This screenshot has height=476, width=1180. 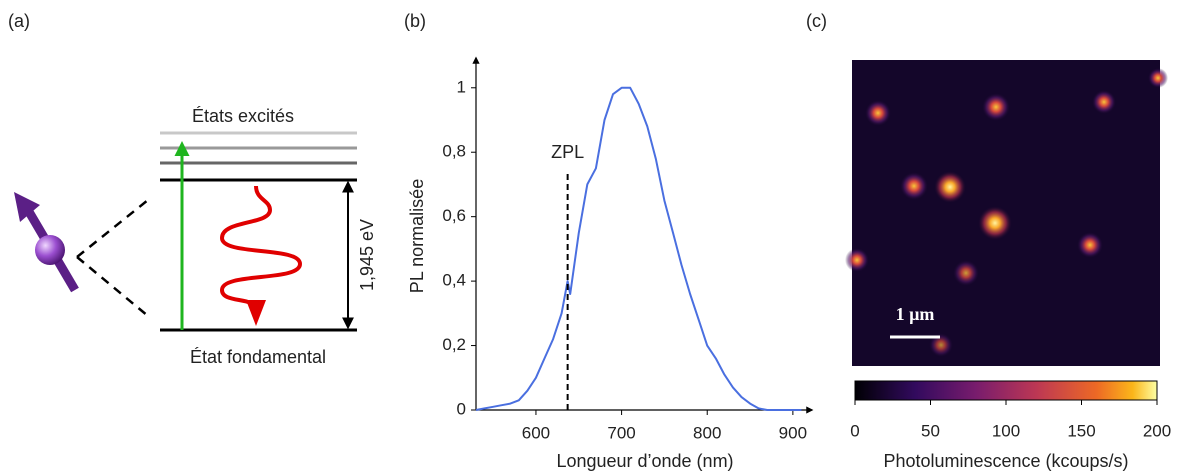 What do you see at coordinates (461, 408) in the screenshot?
I see `y-tick-label: 0` at bounding box center [461, 408].